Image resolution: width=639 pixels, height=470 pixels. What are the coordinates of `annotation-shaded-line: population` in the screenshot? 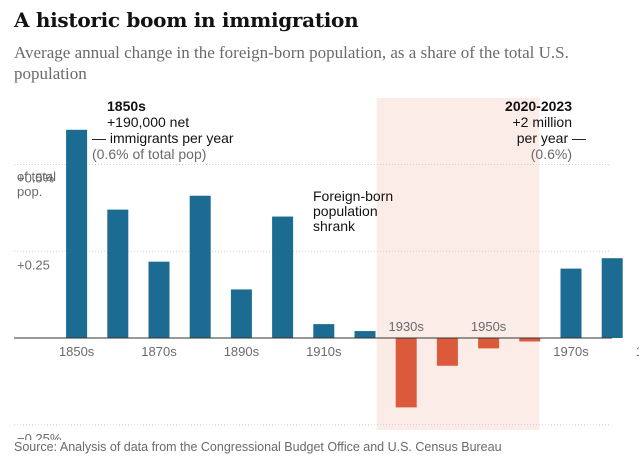 It's located at (345, 211).